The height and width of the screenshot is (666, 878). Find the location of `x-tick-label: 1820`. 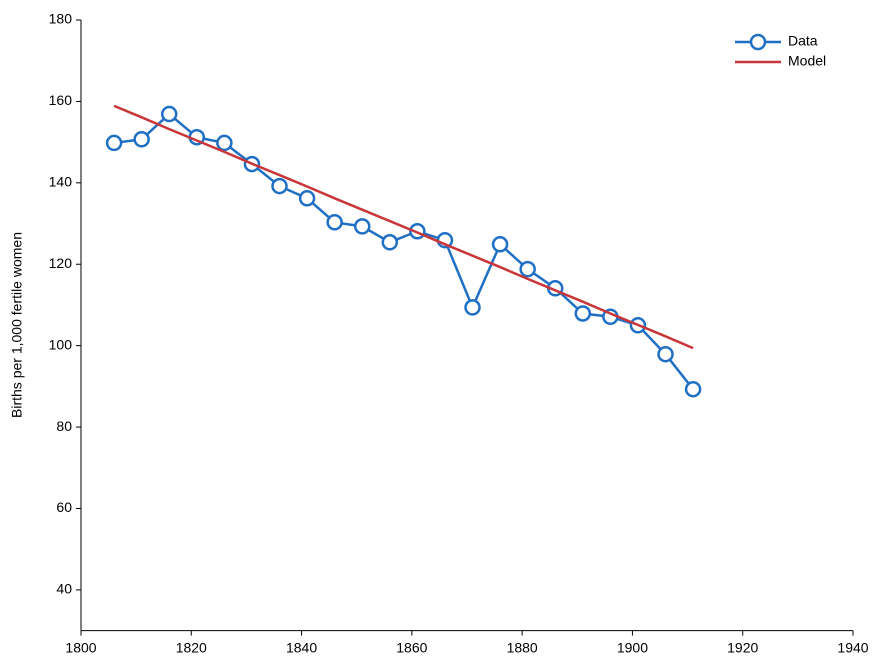

x-tick-label: 1820 is located at coordinates (191, 647).